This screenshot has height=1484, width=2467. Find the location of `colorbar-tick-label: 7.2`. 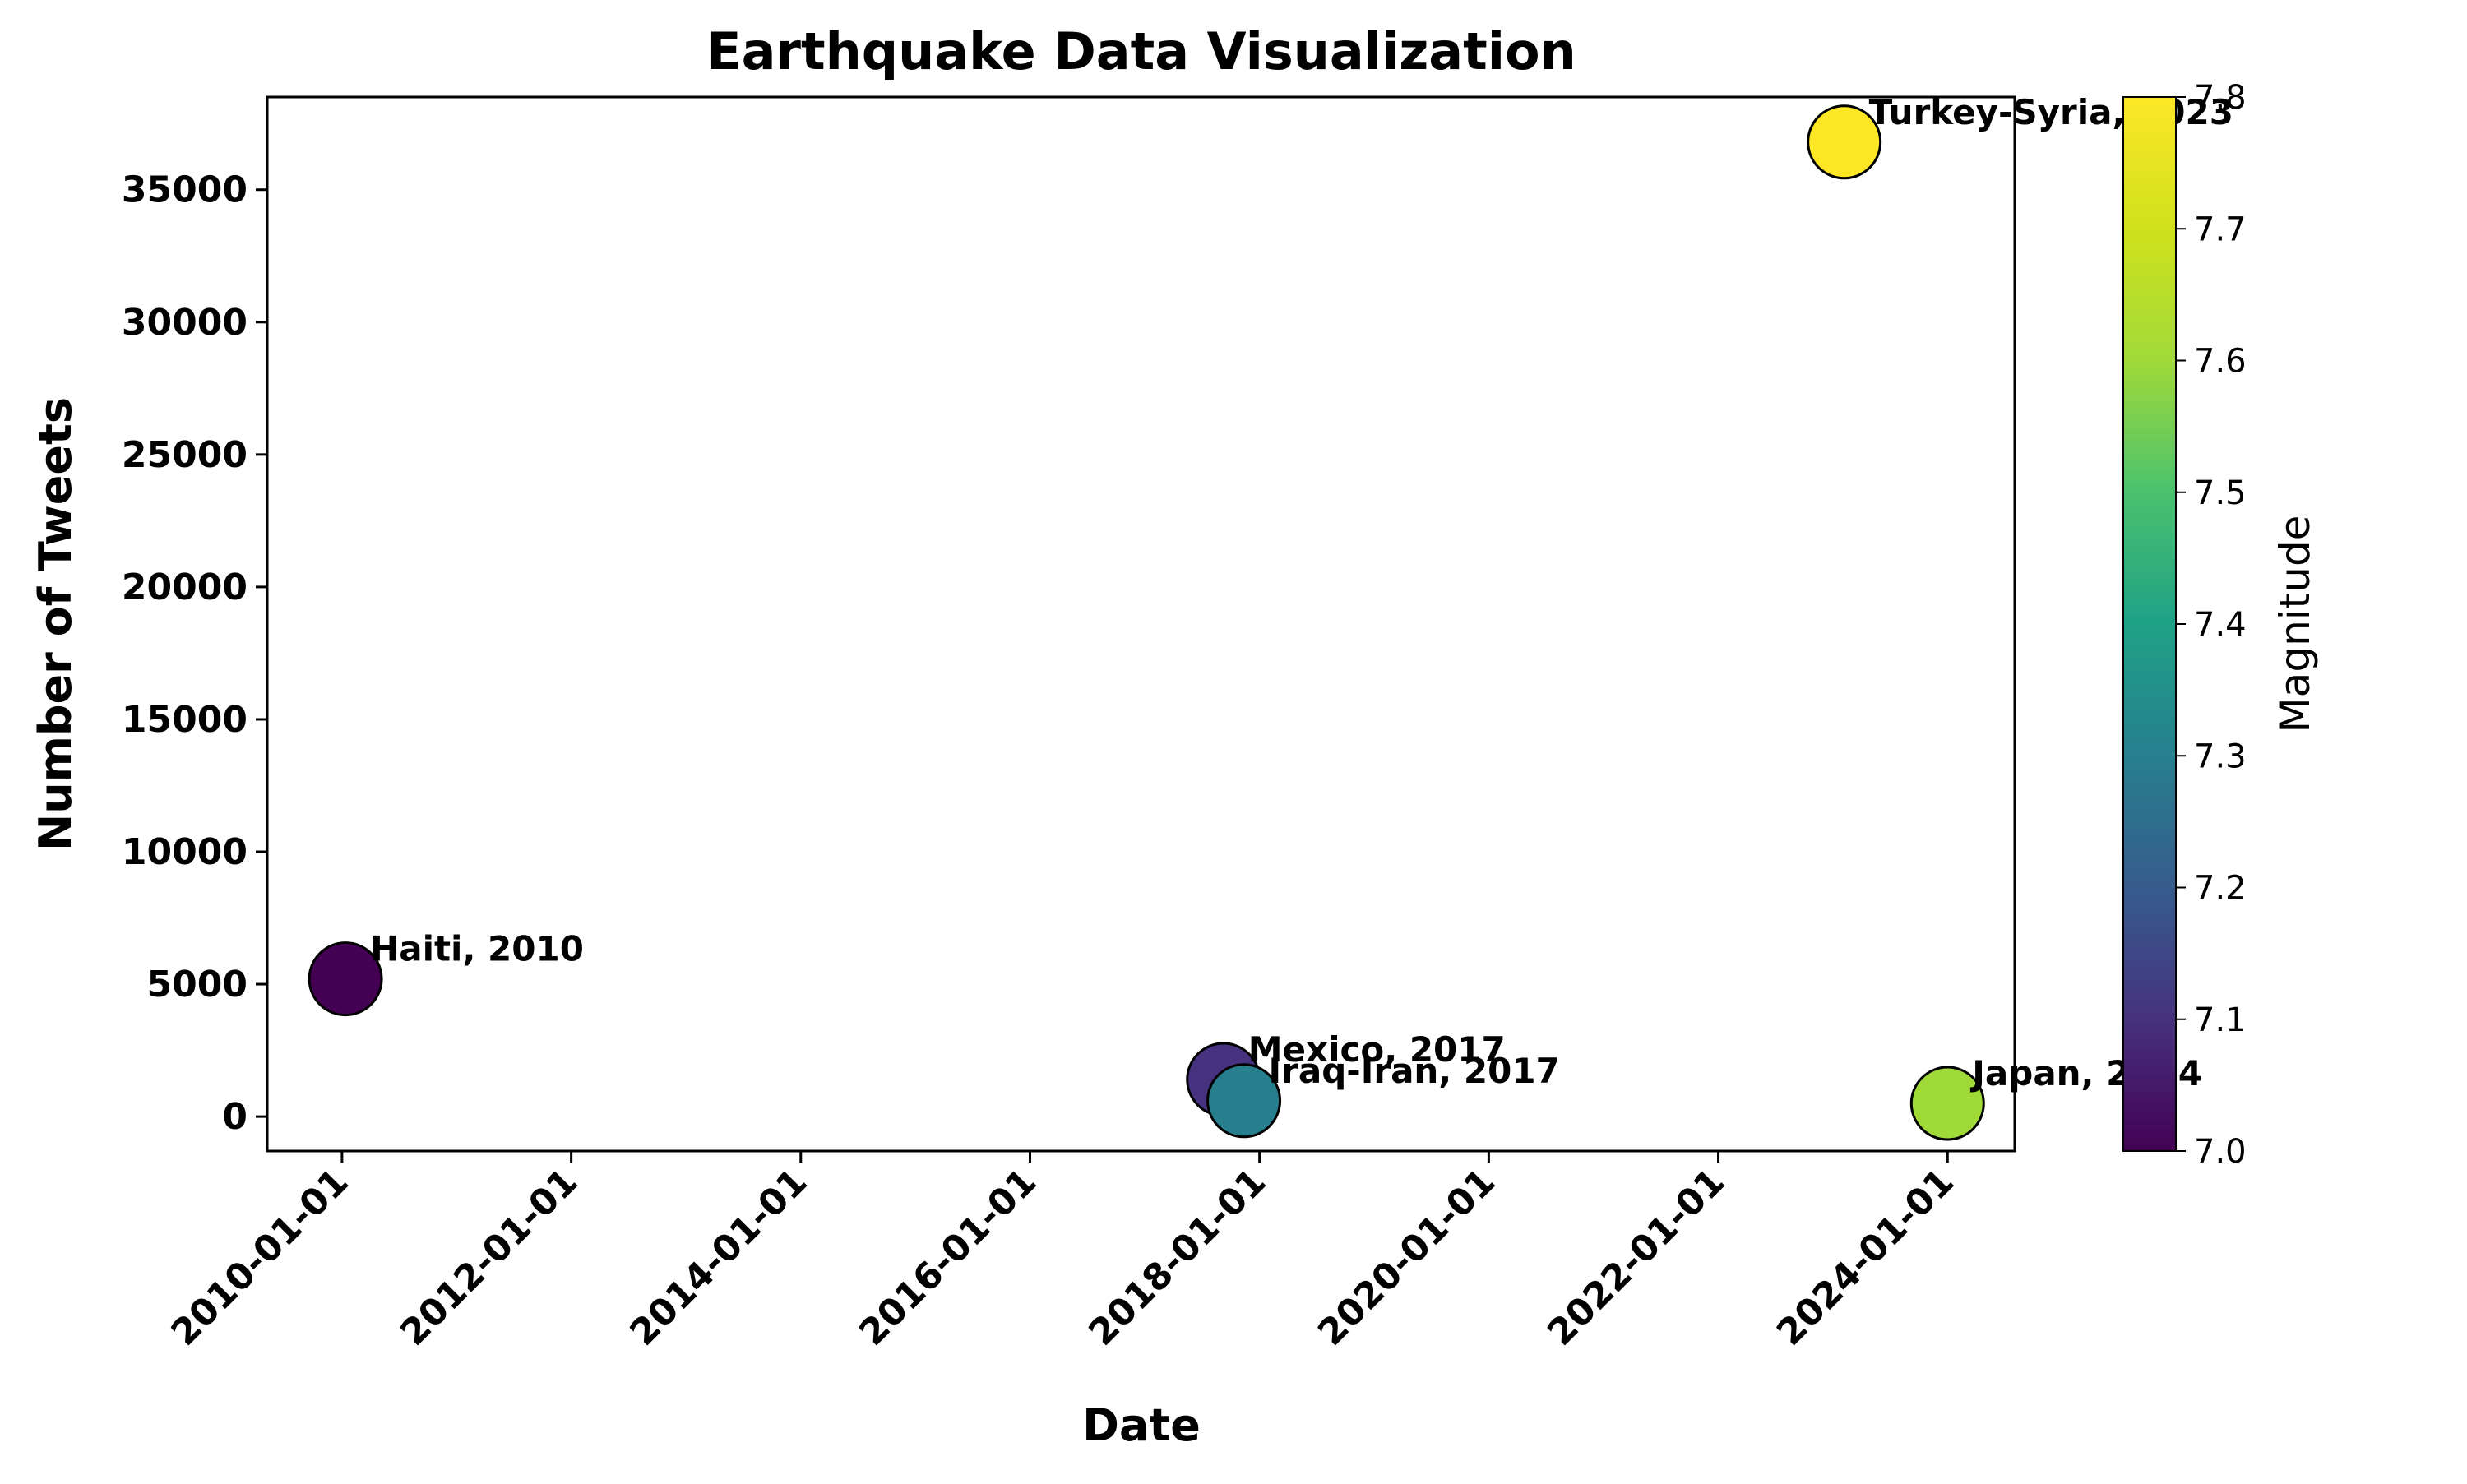

colorbar-tick-label: 7.2 is located at coordinates (2220, 889).